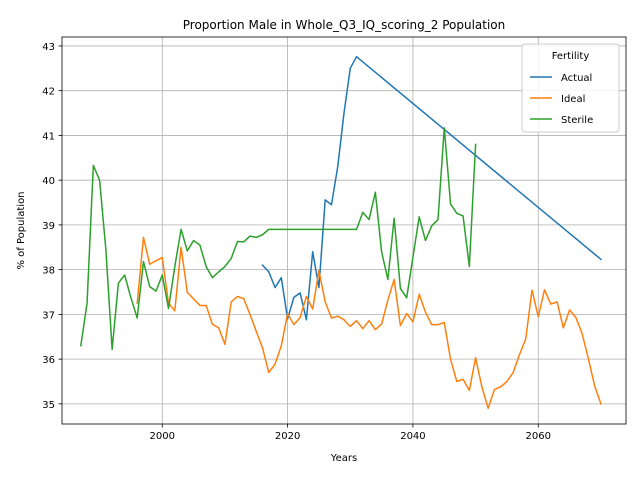 Image resolution: width=640 pixels, height=480 pixels. I want to click on y-tick-label: 40, so click(48, 181).